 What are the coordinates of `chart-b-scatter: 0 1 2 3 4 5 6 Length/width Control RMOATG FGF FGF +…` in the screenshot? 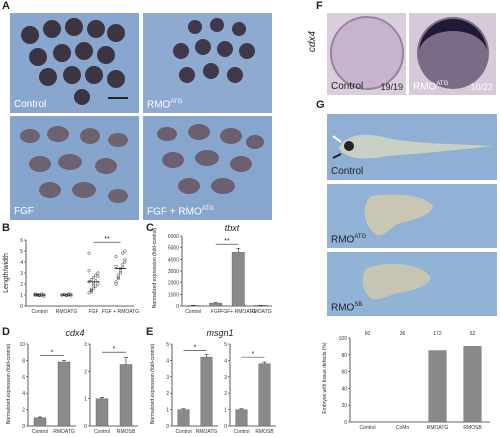 It's located at (71, 275).